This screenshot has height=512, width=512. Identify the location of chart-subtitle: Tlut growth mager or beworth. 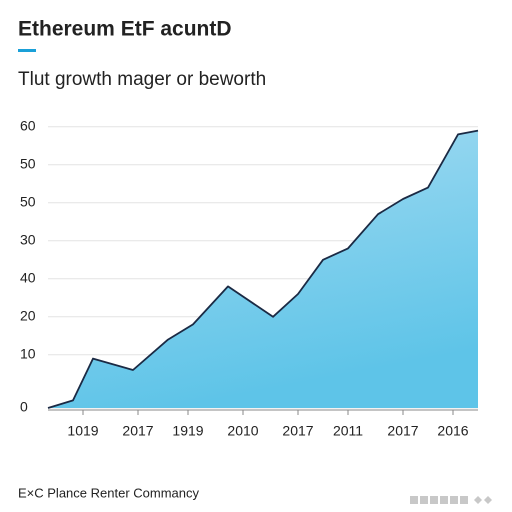
(142, 79).